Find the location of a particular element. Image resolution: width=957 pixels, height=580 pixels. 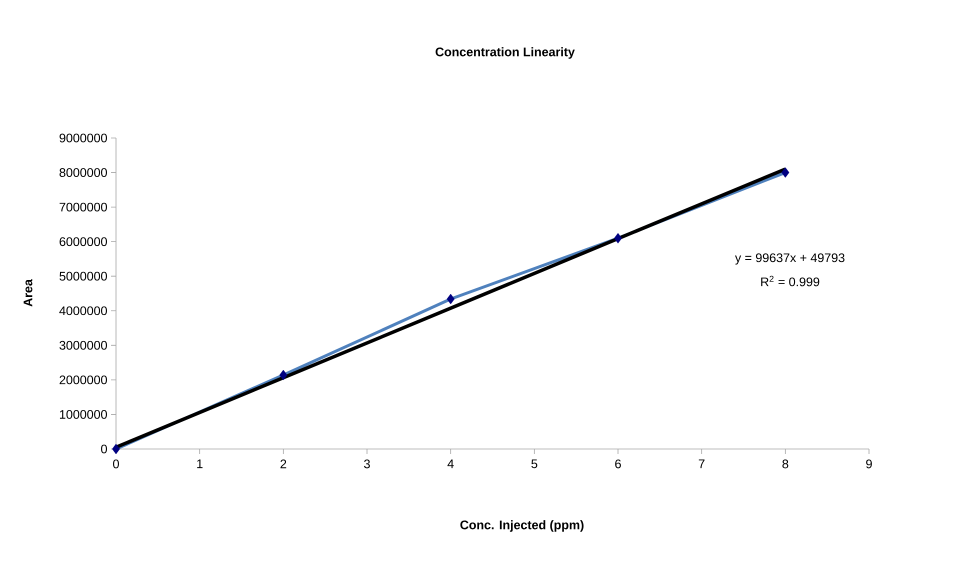

chart-title: Concentration Linearity is located at coordinates (505, 53).